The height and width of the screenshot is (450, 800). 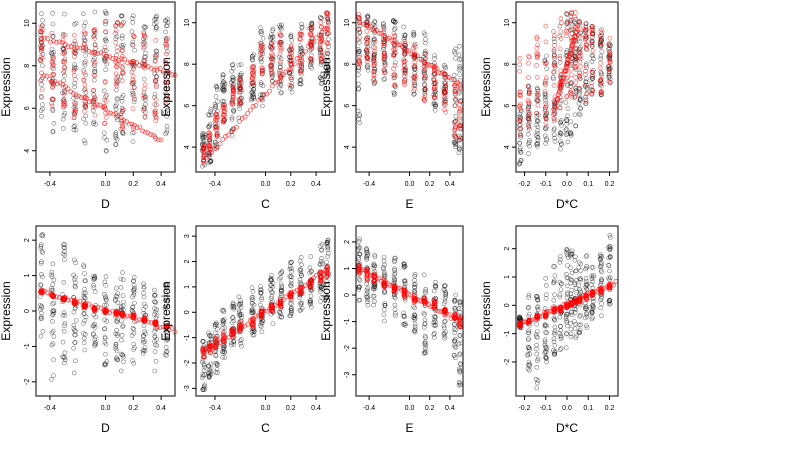 I want to click on y-tick-label: 4, so click(x=347, y=147).